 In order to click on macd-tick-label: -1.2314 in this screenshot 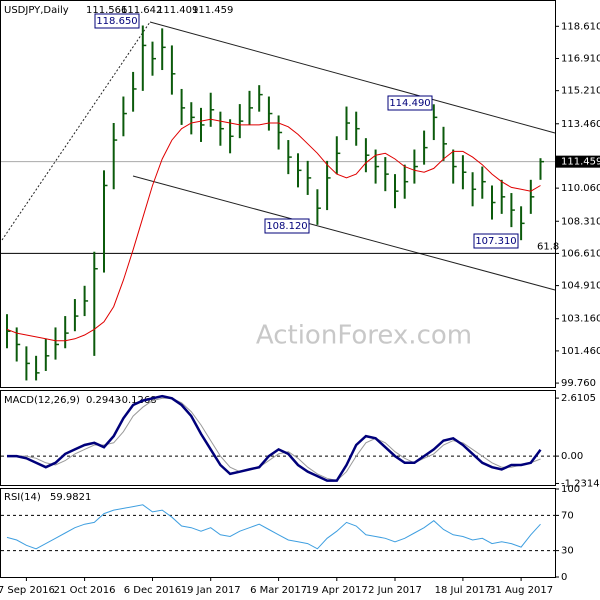, I will do `click(580, 483)`.